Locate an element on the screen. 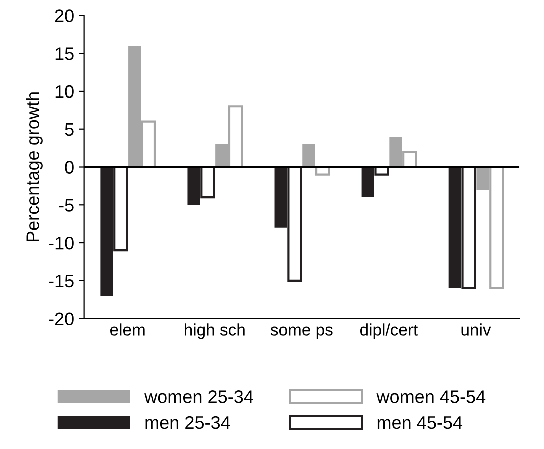 This screenshot has width=544, height=449. y-tick-label: -10 is located at coordinates (61, 243).